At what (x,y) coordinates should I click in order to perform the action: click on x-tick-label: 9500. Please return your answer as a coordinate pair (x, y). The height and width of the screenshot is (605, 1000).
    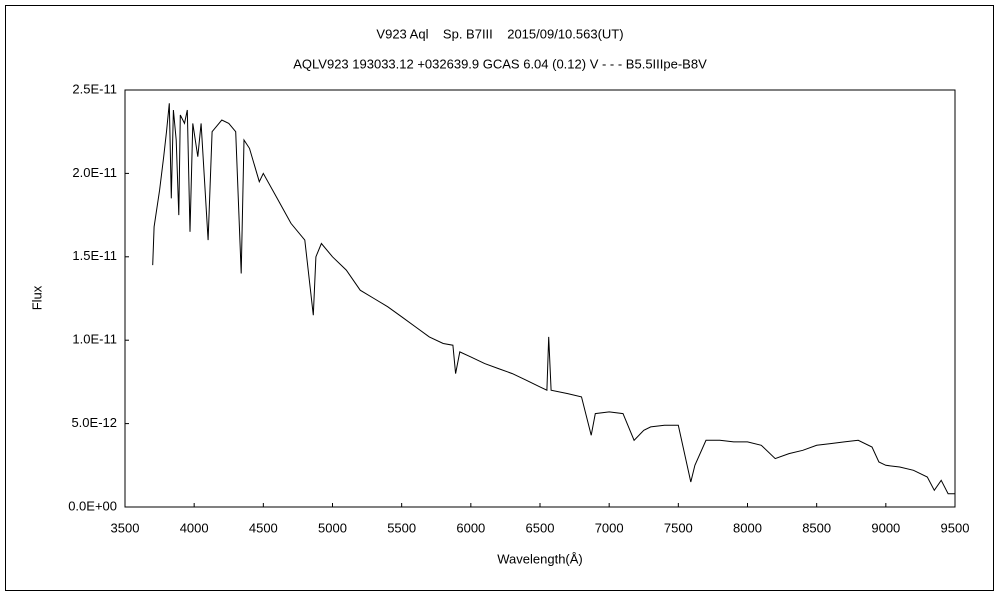
    Looking at the image, I should click on (955, 527).